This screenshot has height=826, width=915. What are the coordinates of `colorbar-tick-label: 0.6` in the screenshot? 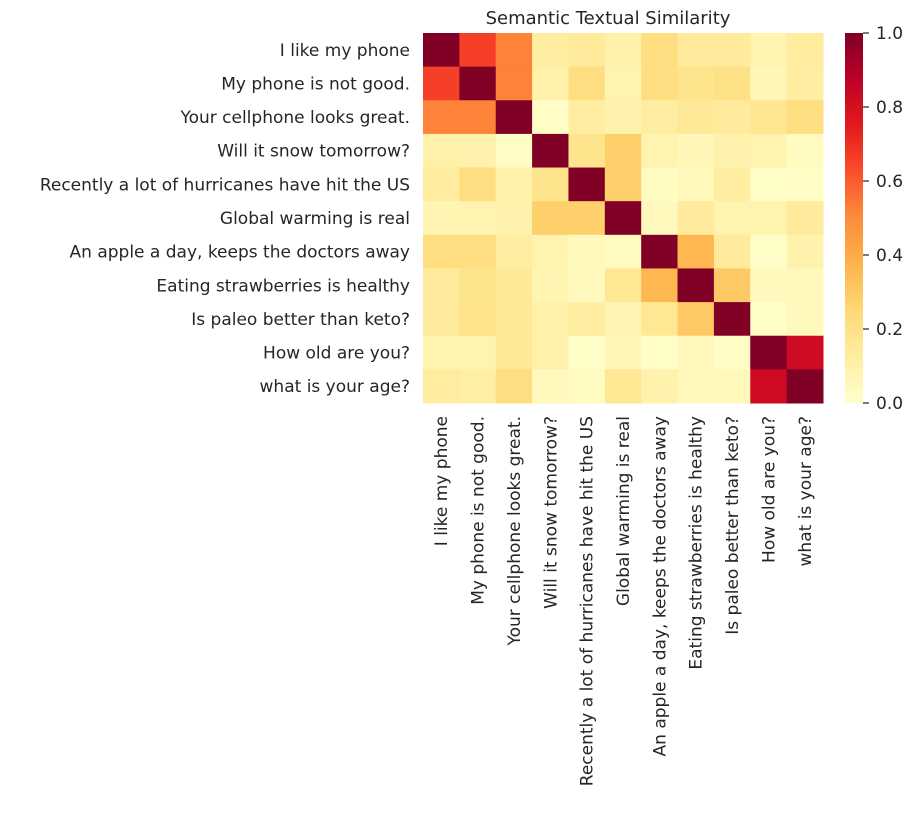 It's located at (889, 182).